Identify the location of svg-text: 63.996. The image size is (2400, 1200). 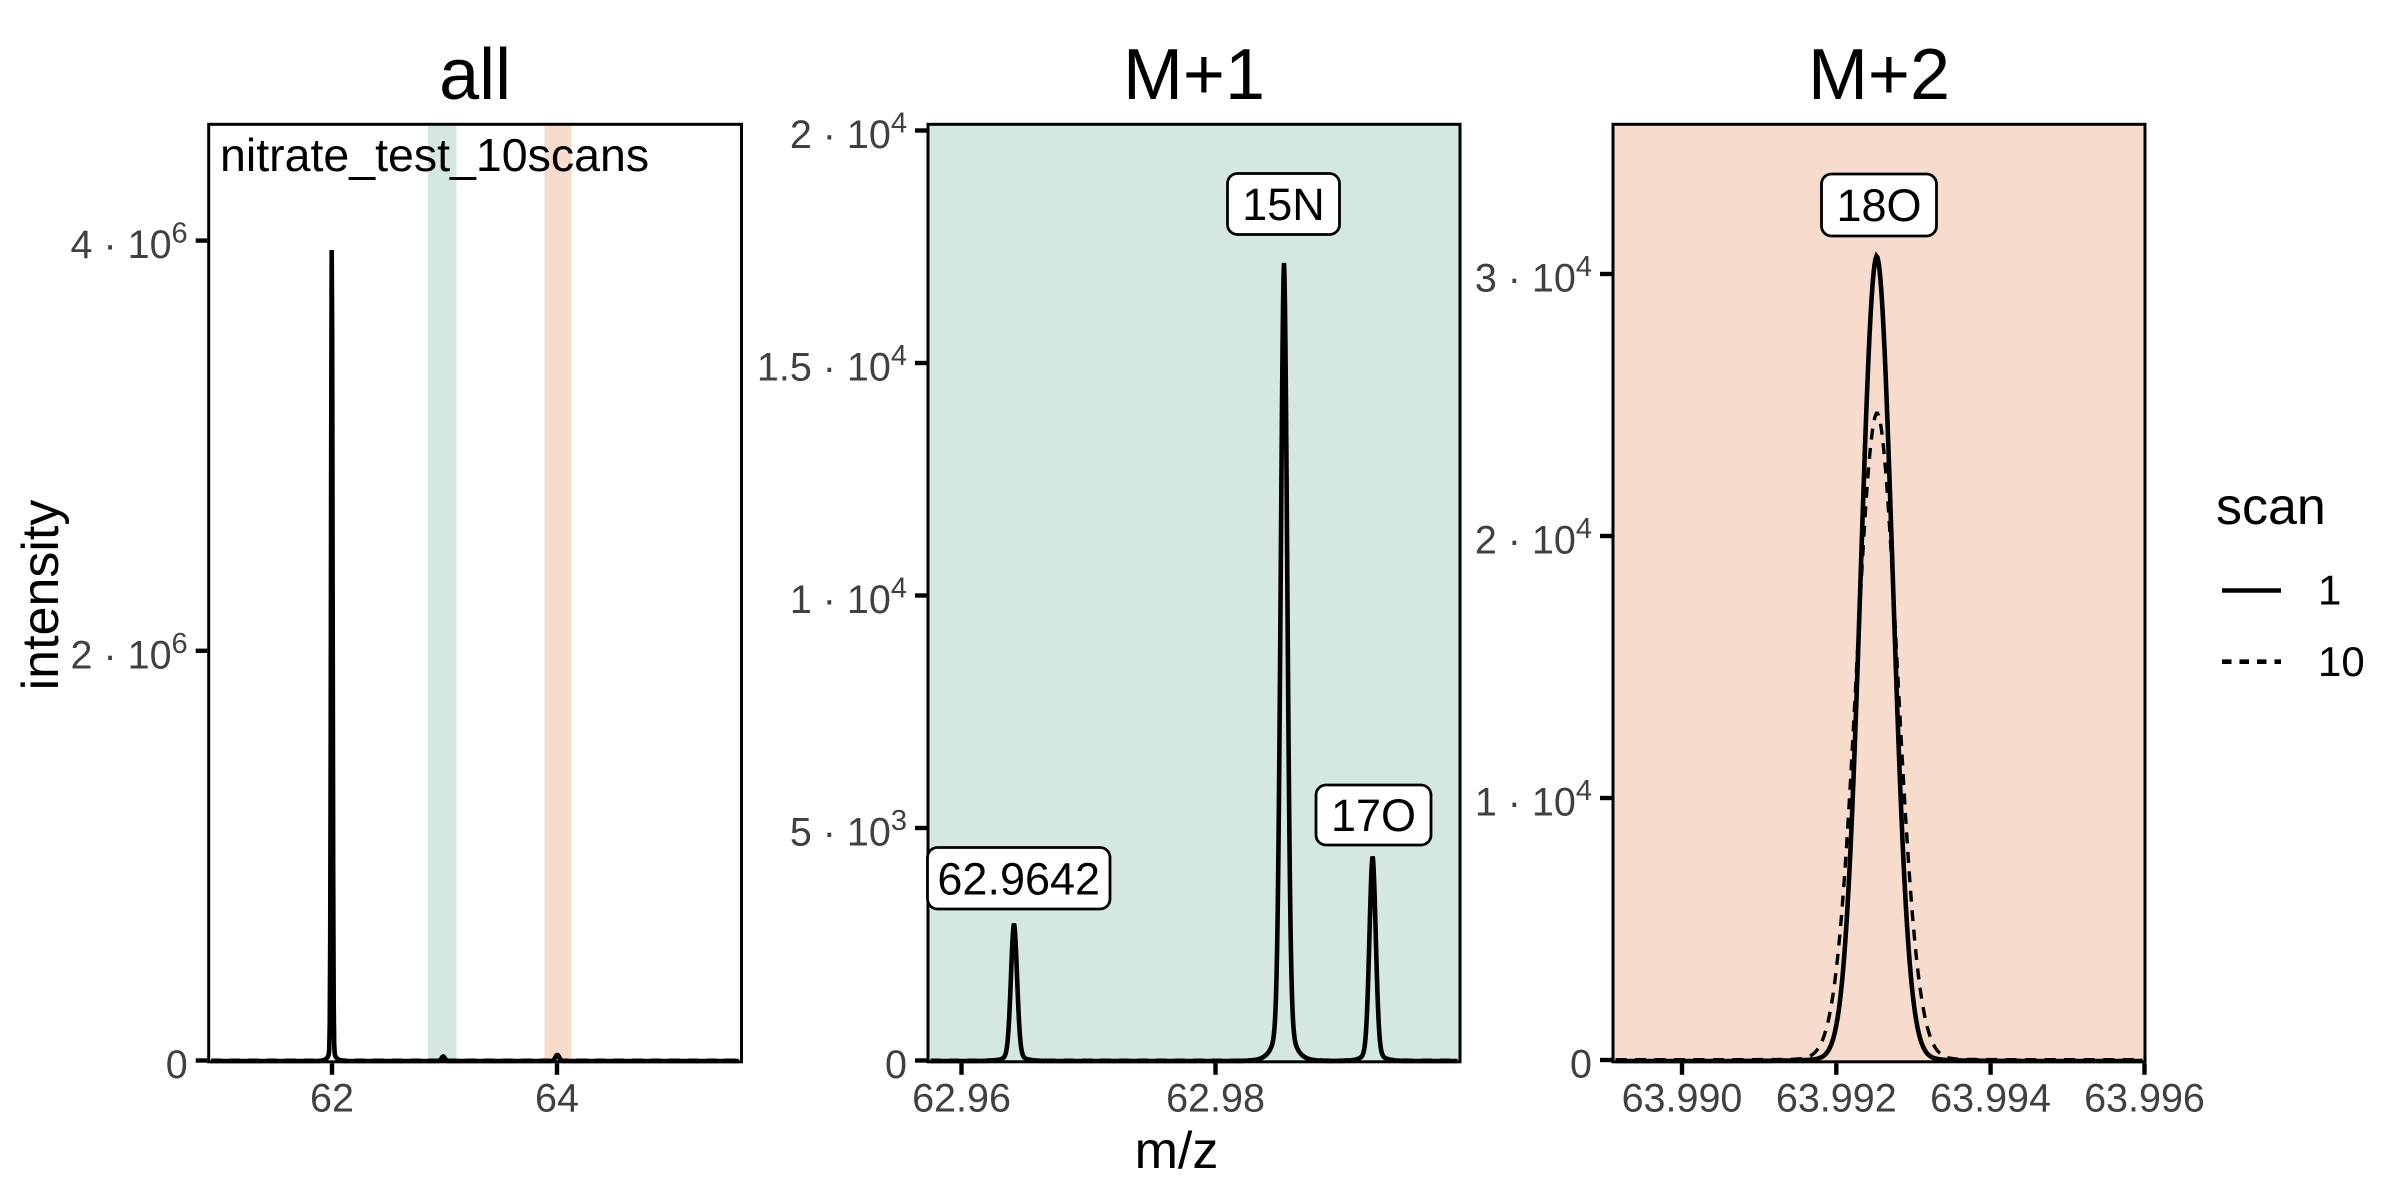
(2144, 1099).